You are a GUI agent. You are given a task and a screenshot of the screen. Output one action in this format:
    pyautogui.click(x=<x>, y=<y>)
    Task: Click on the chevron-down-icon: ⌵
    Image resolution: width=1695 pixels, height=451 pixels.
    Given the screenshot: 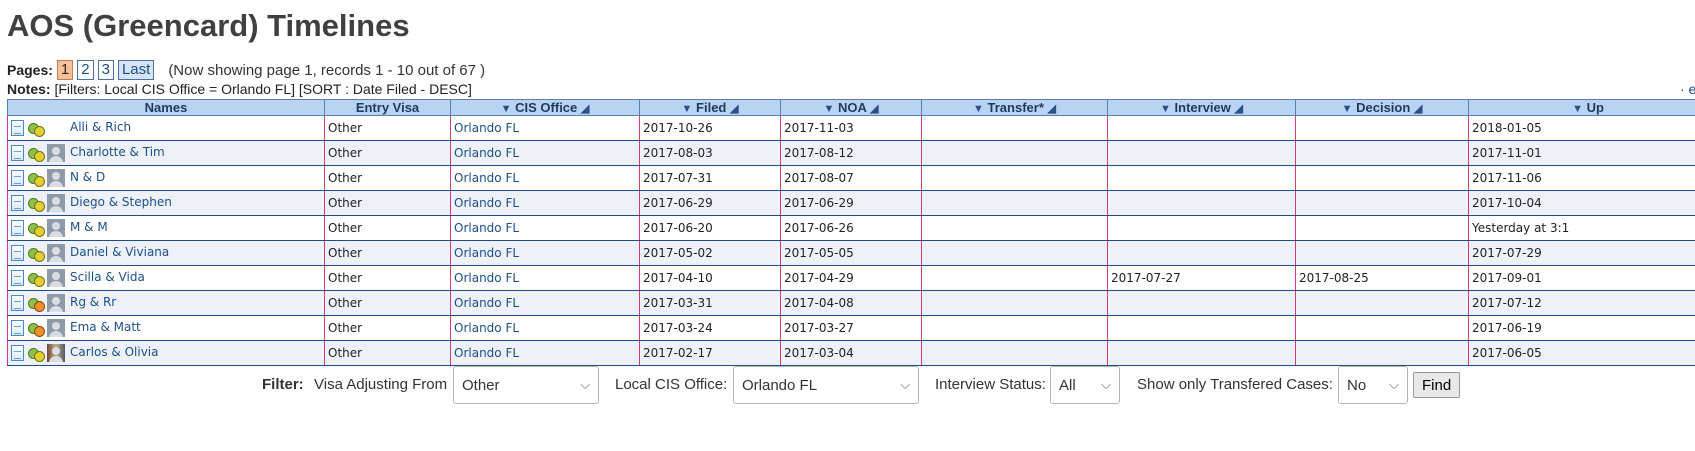 What is the action you would take?
    pyautogui.click(x=1106, y=384)
    